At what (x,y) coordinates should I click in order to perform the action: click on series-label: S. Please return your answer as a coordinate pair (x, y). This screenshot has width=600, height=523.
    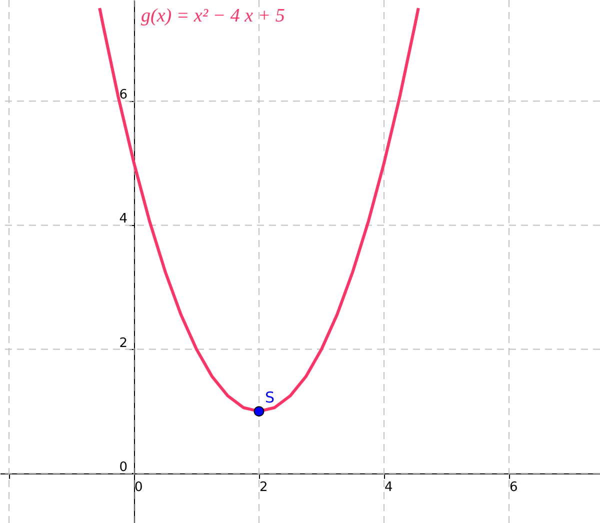
    Looking at the image, I should click on (270, 397).